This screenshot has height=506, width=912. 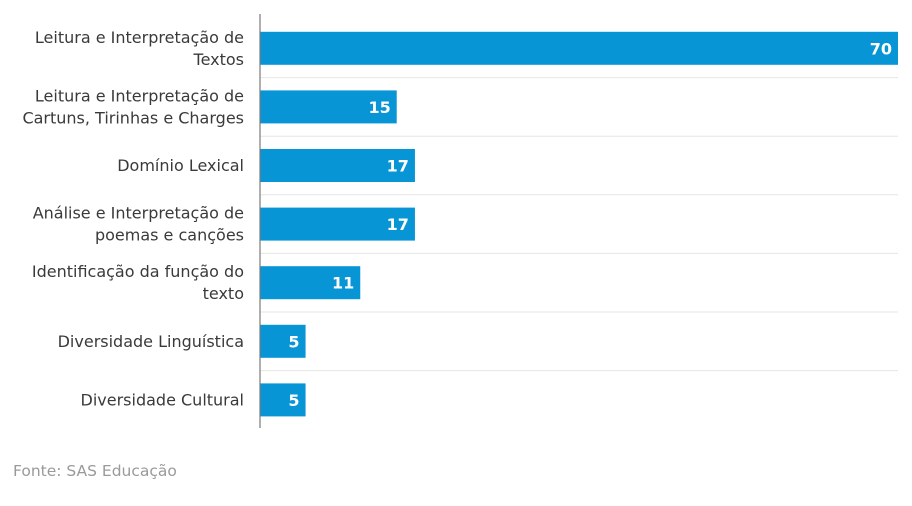 What do you see at coordinates (162, 399) in the screenshot?
I see `category-label: Diversidade Cultural` at bounding box center [162, 399].